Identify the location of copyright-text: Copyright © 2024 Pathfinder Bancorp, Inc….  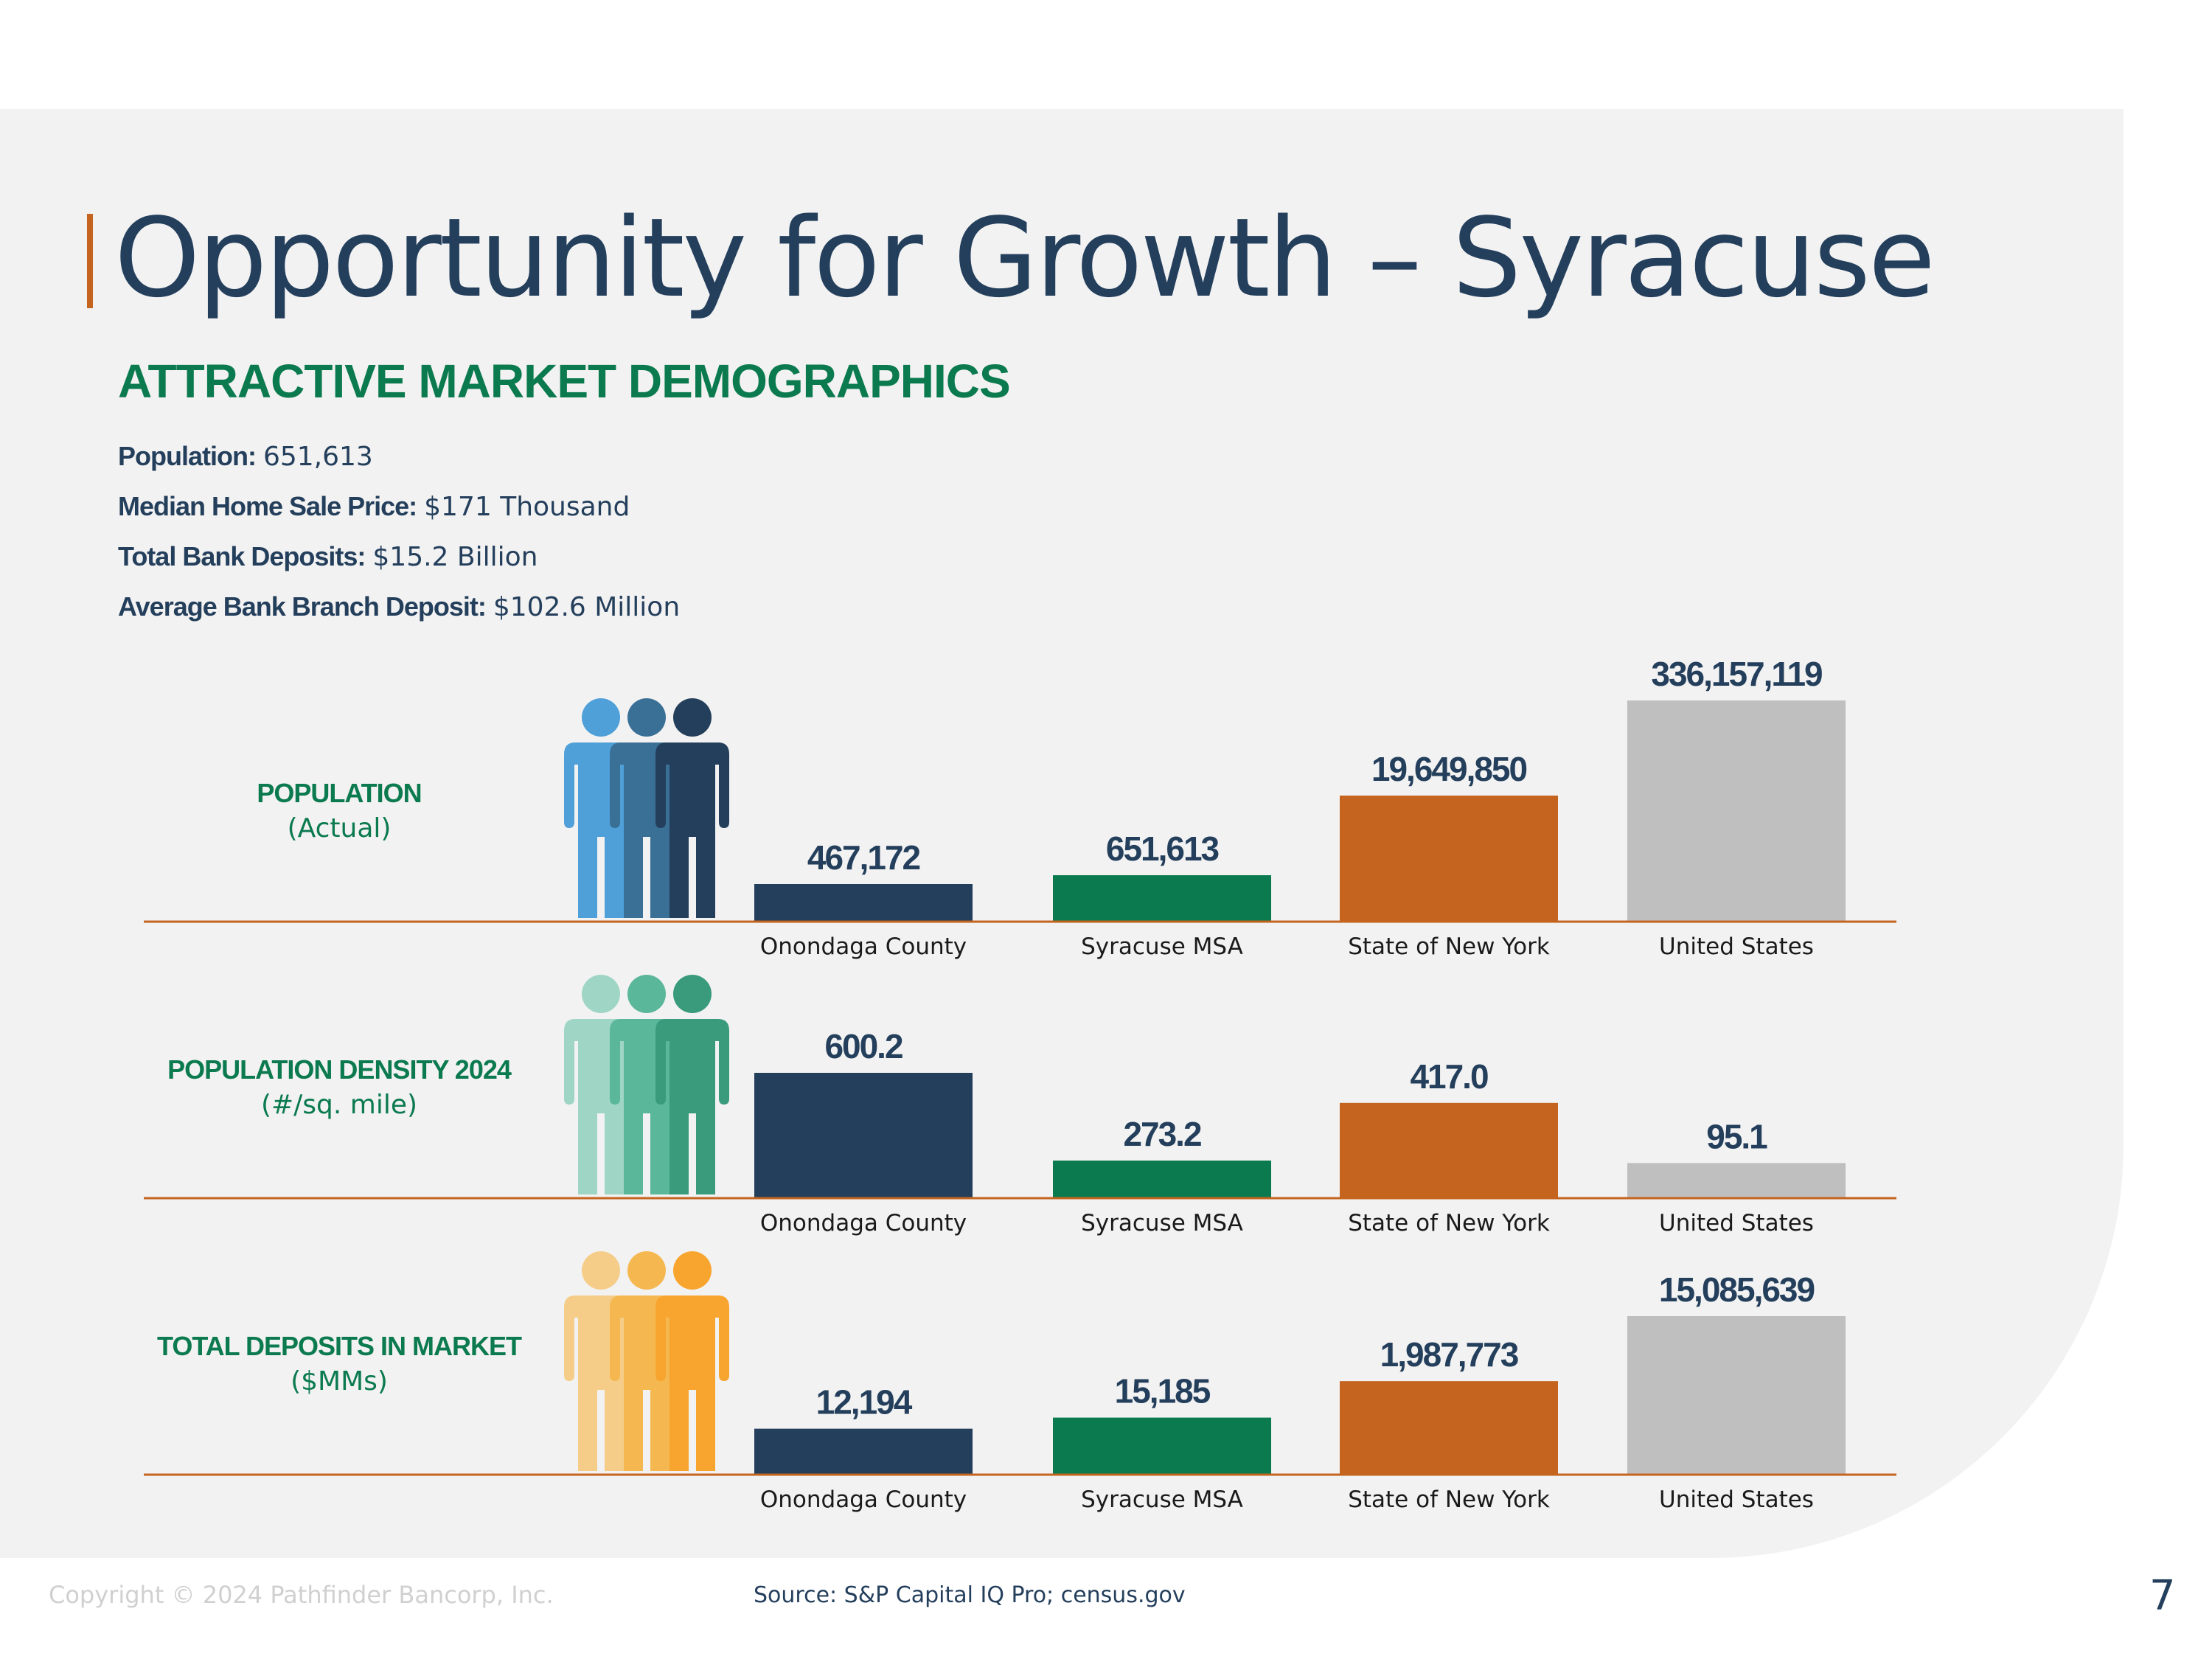
(301, 1595).